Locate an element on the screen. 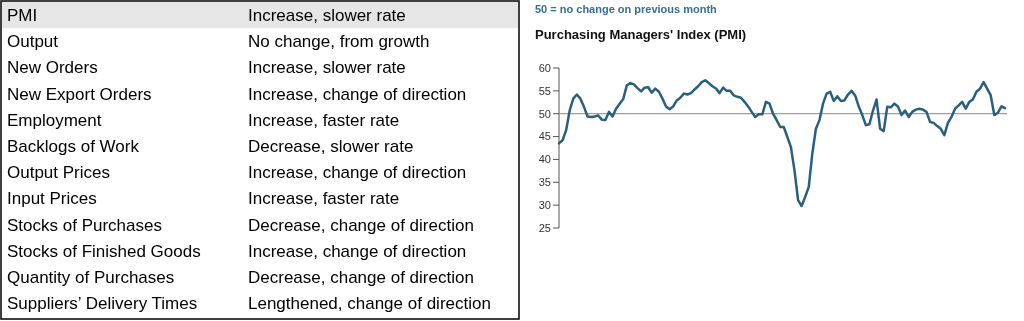 This screenshot has height=321, width=1024. category-label: Employment is located at coordinates (54, 120).